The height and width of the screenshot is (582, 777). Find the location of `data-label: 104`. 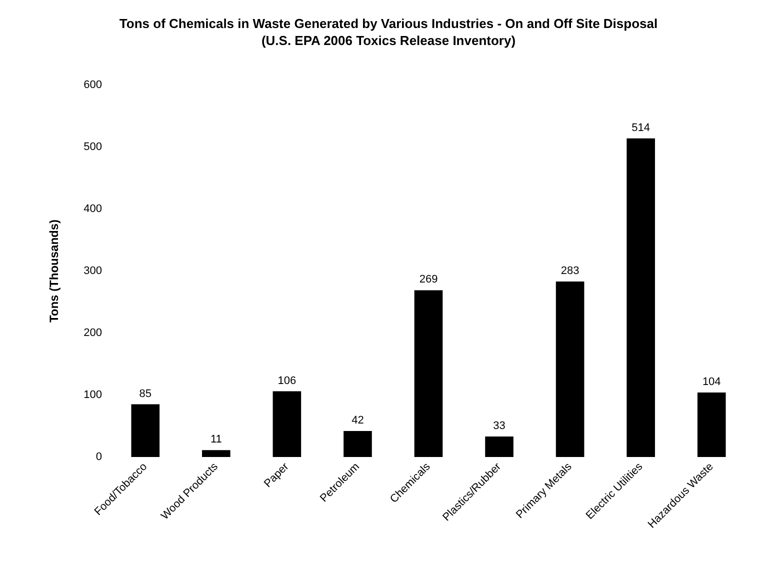

data-label: 104 is located at coordinates (711, 382).